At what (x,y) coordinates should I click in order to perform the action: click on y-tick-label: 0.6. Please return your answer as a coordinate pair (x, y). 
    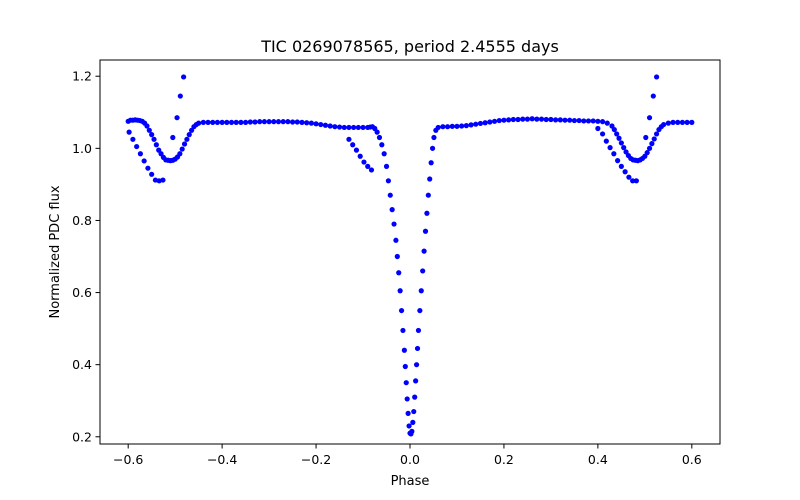
    Looking at the image, I should click on (82, 292).